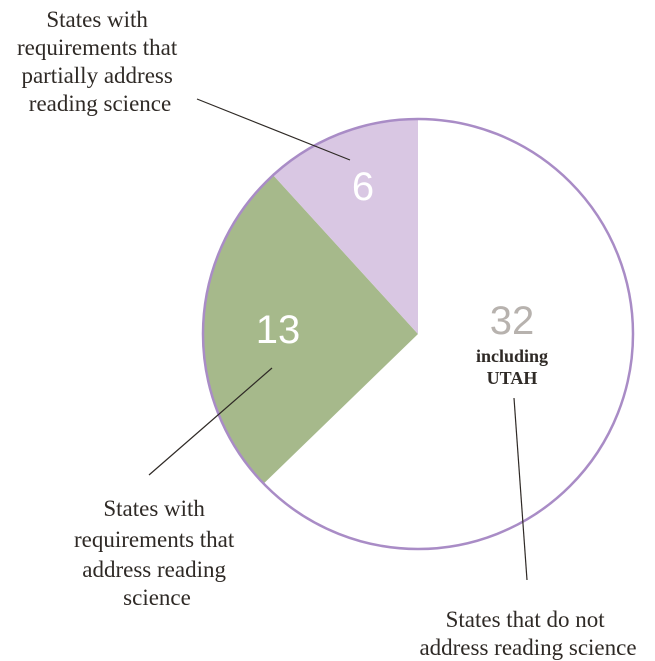 The width and height of the screenshot is (655, 661). I want to click on slice-note-line-1: including, so click(512, 356).